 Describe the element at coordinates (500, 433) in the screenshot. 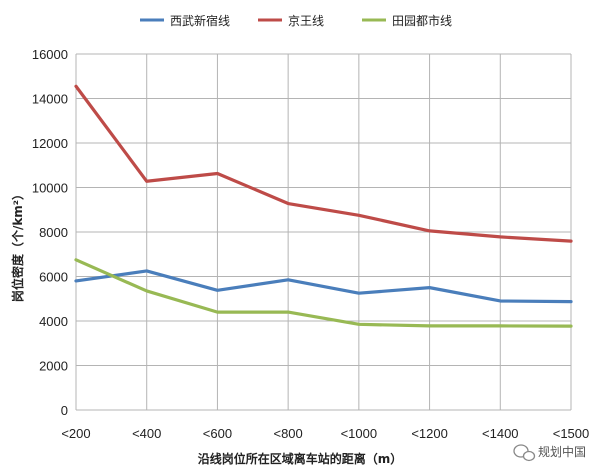

I see `x-tick-label: <1400` at that location.